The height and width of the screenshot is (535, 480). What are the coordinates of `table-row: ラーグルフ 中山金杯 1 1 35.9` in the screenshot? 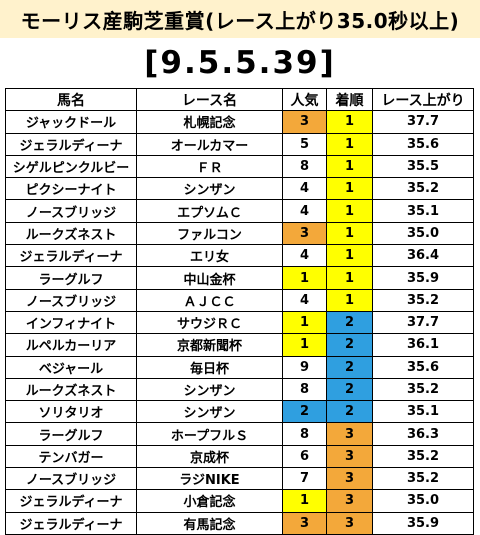 It's located at (239, 278).